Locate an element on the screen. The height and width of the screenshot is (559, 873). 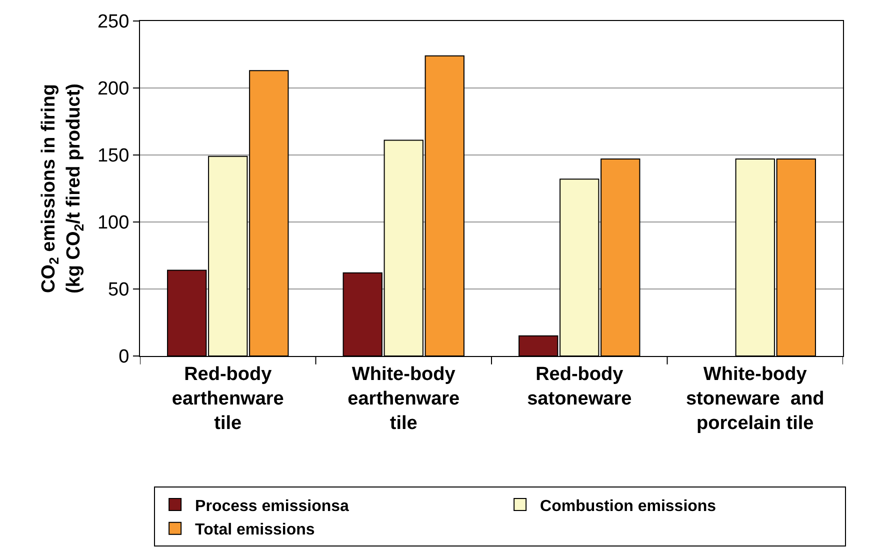
x-tick-label: White-body stoneware and porcelain tile is located at coordinates (755, 399).